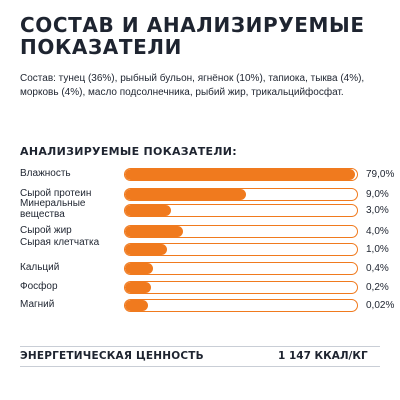 The image size is (400, 400). I want to click on energy-label: ЭНЕРГЕТИЧЕСКАЯ ЦЕННОСТЬ, so click(112, 356).